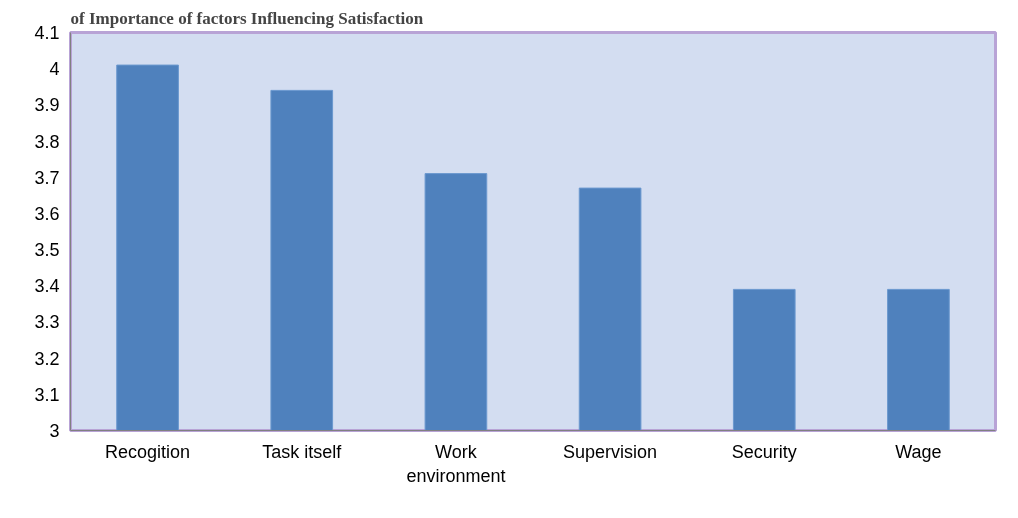 The height and width of the screenshot is (518, 1018). Describe the element at coordinates (47, 105) in the screenshot. I see `y-tick-label: 3.9` at that location.